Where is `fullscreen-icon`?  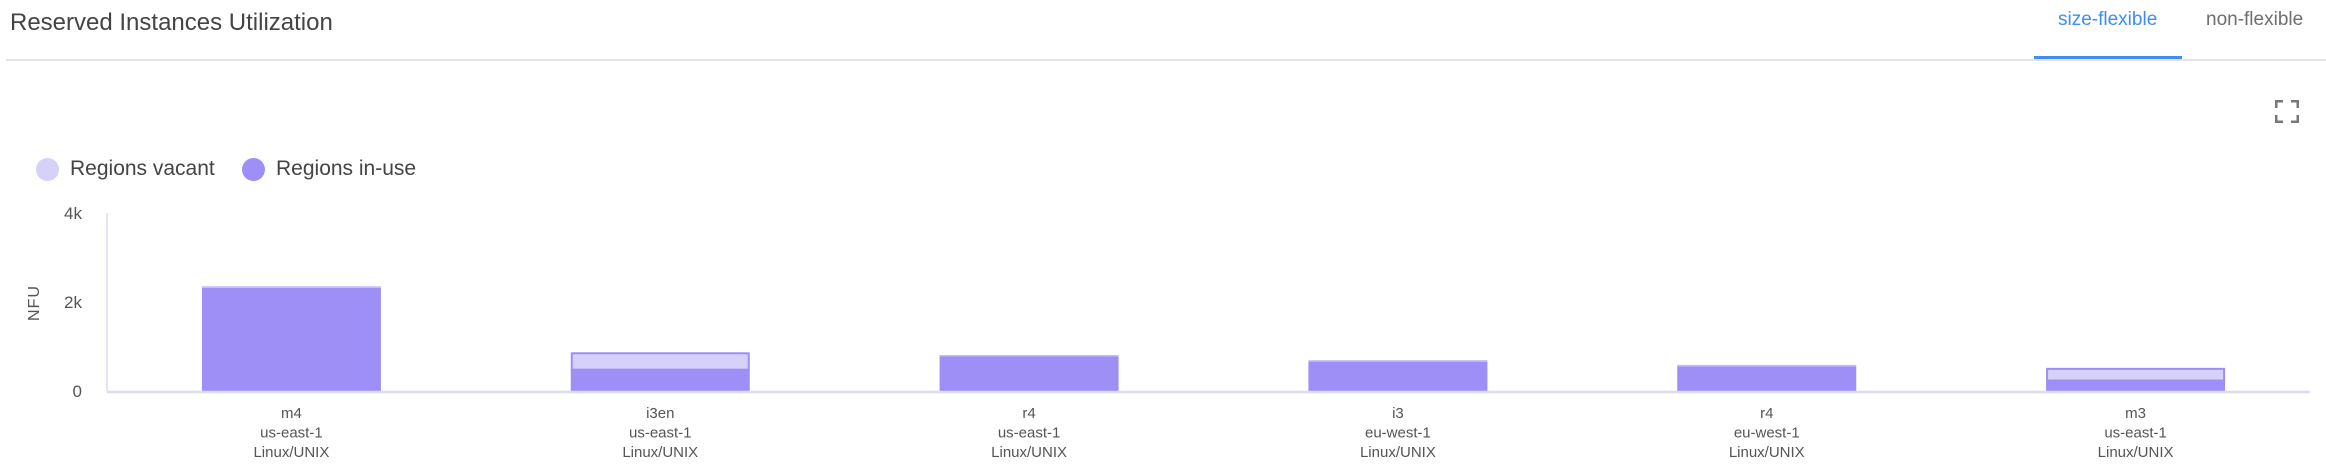 fullscreen-icon is located at coordinates (2287, 111).